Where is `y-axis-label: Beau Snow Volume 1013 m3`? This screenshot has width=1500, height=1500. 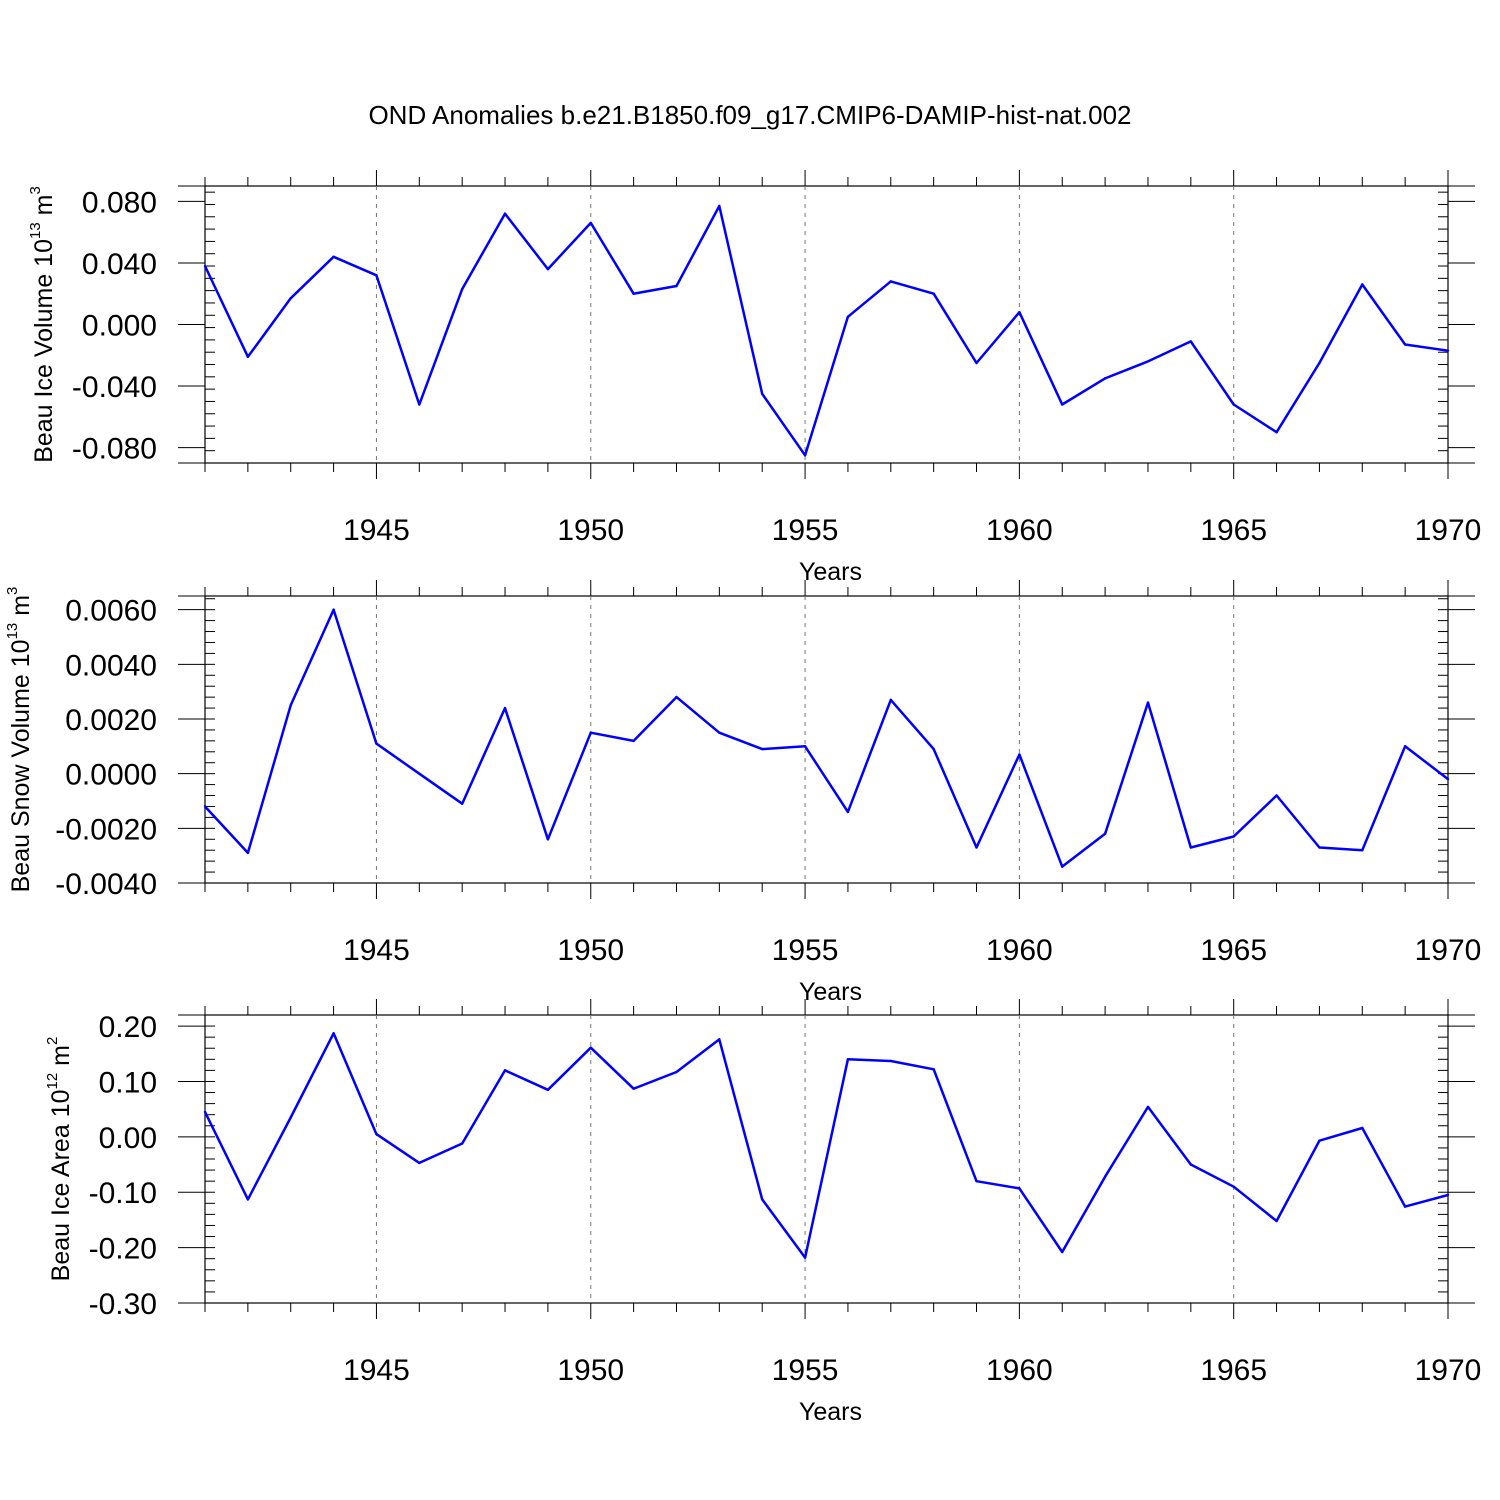
y-axis-label: Beau Snow Volume 1013 m3 is located at coordinates (19, 740).